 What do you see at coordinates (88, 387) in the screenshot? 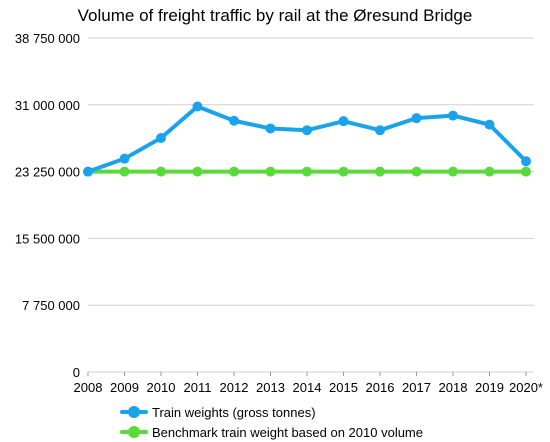
I see `x-tick-label: 2008` at bounding box center [88, 387].